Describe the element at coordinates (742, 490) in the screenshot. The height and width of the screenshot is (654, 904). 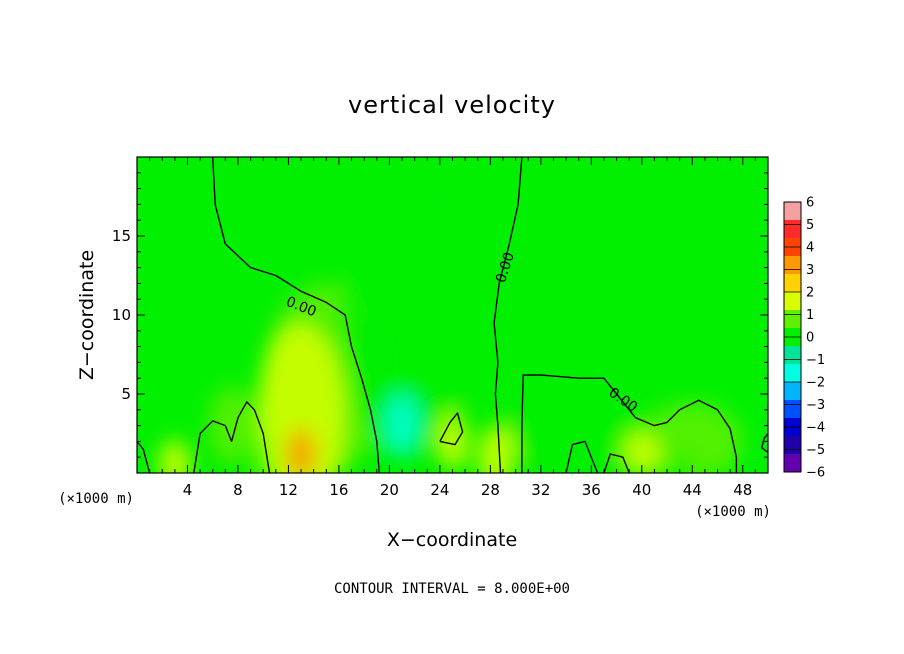
I see `x-tick-label-11: 48` at that location.